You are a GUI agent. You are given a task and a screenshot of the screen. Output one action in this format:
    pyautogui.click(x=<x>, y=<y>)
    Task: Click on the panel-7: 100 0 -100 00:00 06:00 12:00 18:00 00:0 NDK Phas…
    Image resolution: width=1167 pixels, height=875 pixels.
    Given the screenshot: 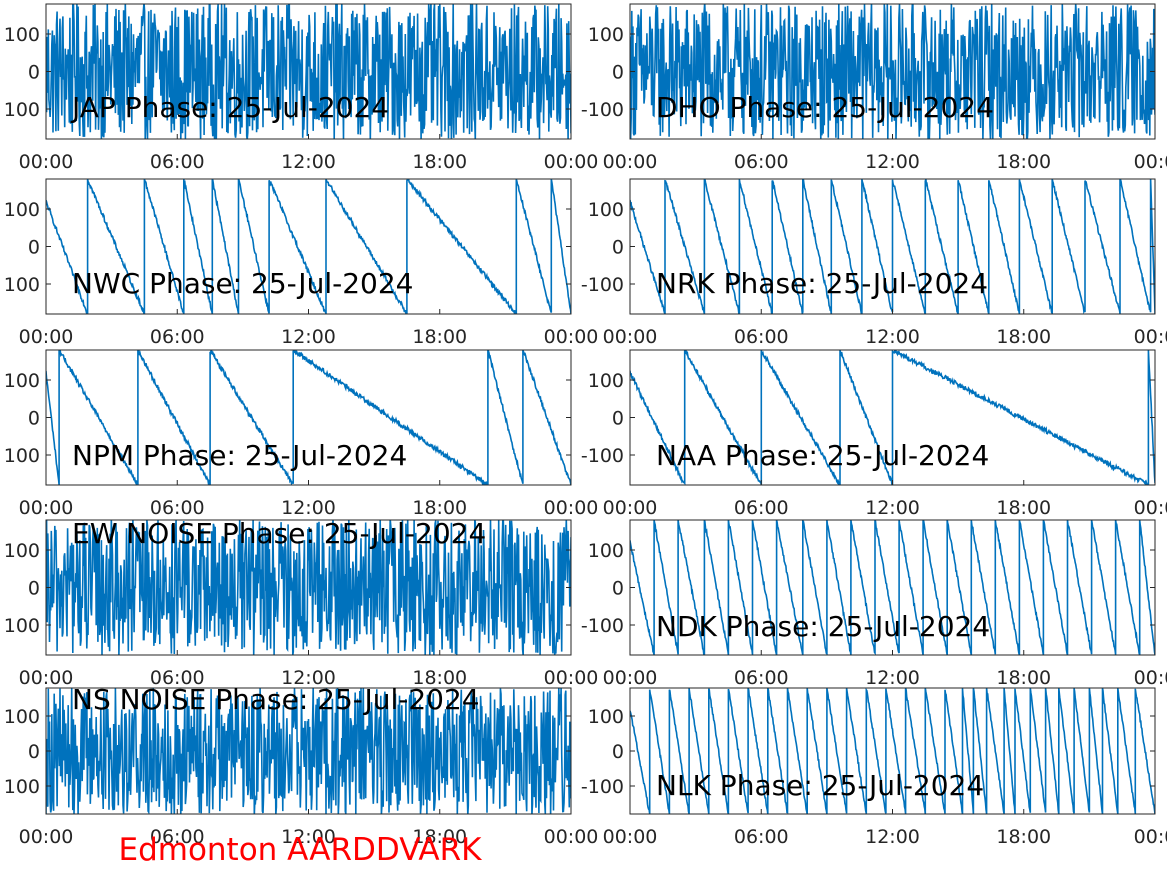 What is the action you would take?
    pyautogui.click(x=874, y=604)
    